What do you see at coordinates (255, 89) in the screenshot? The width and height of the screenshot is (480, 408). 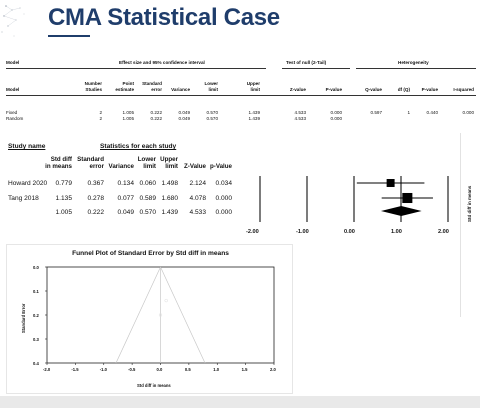 I see `col-upper-2: limit` at bounding box center [255, 89].